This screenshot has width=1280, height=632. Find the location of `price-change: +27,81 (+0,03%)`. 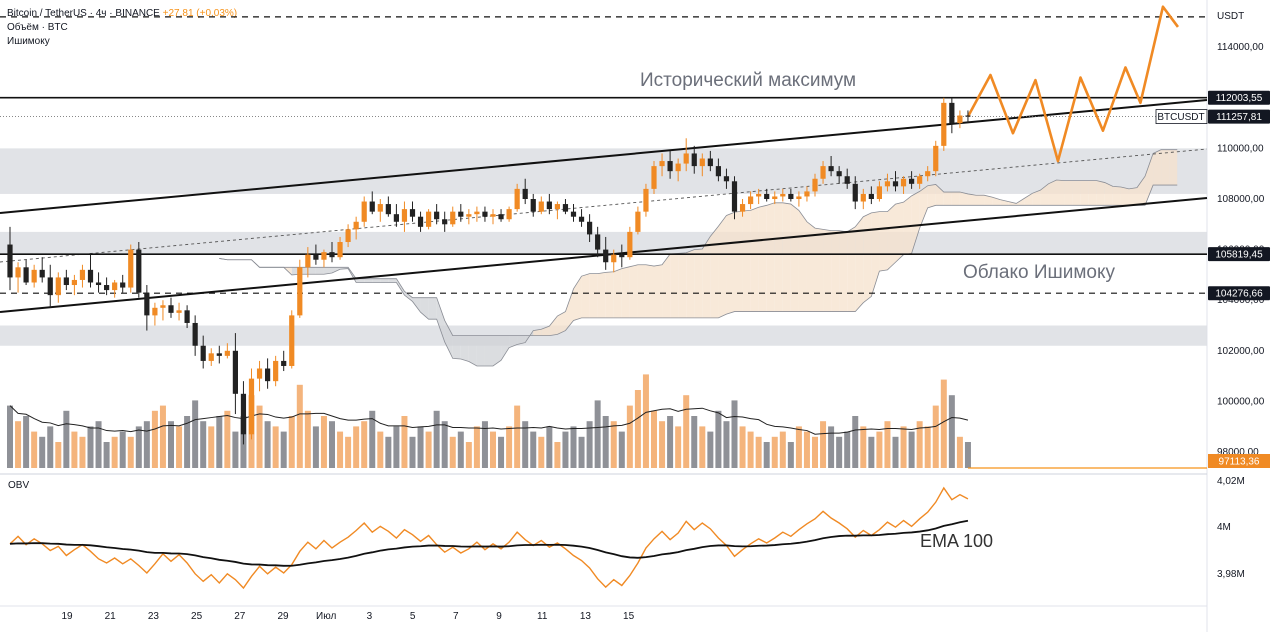

price-change: +27,81 (+0,03%) is located at coordinates (200, 13).